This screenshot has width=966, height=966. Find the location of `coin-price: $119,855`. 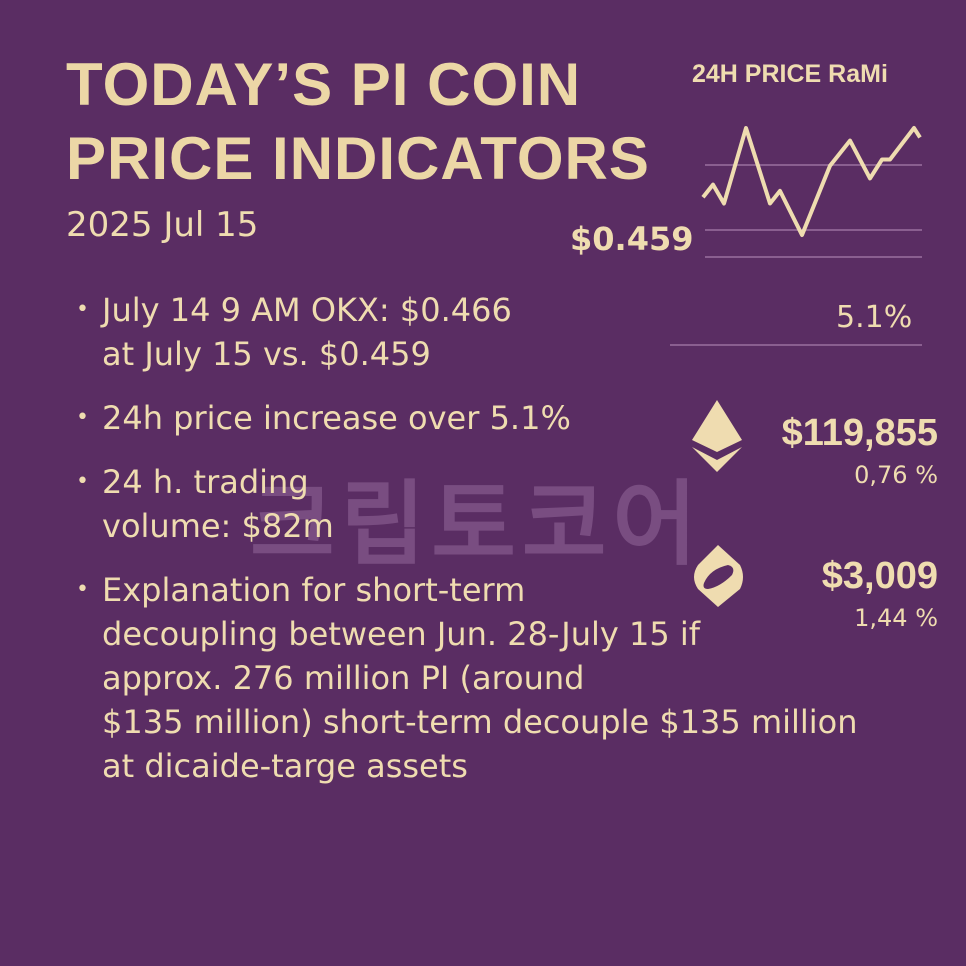

coin-price: $119,855 is located at coordinates (859, 433).